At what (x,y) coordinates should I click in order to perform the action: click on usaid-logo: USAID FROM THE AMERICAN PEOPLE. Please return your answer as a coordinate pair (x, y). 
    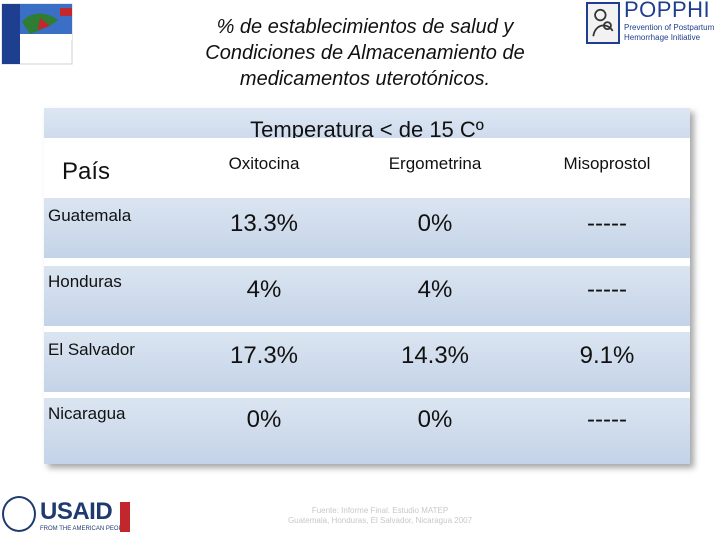
    Looking at the image, I should click on (65, 516).